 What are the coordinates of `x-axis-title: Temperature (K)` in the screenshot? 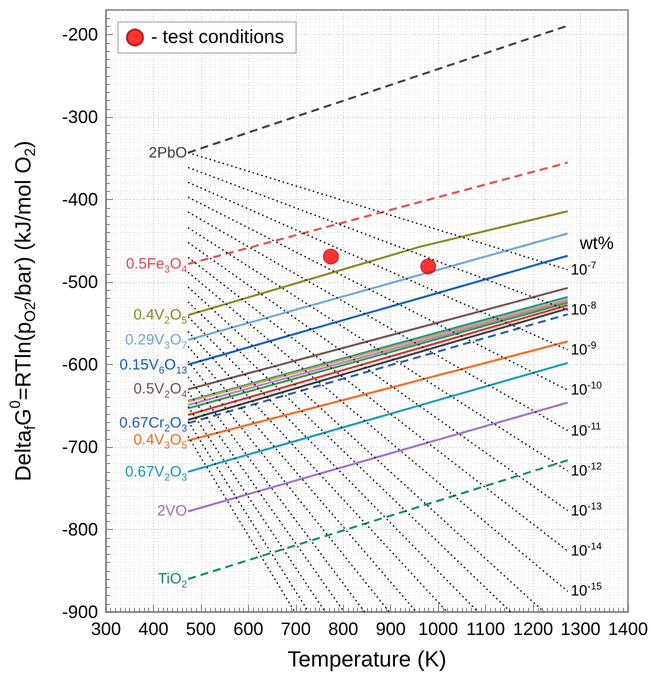 It's located at (367, 659).